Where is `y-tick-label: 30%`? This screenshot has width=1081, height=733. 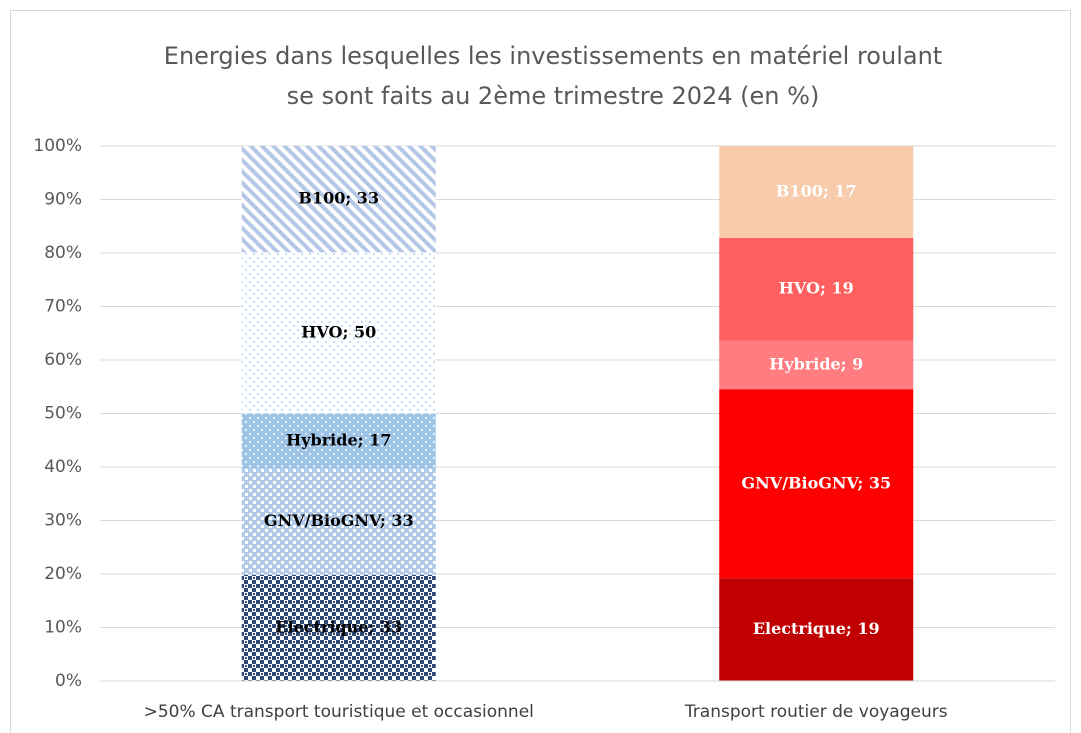 y-tick-label: 30% is located at coordinates (63, 521).